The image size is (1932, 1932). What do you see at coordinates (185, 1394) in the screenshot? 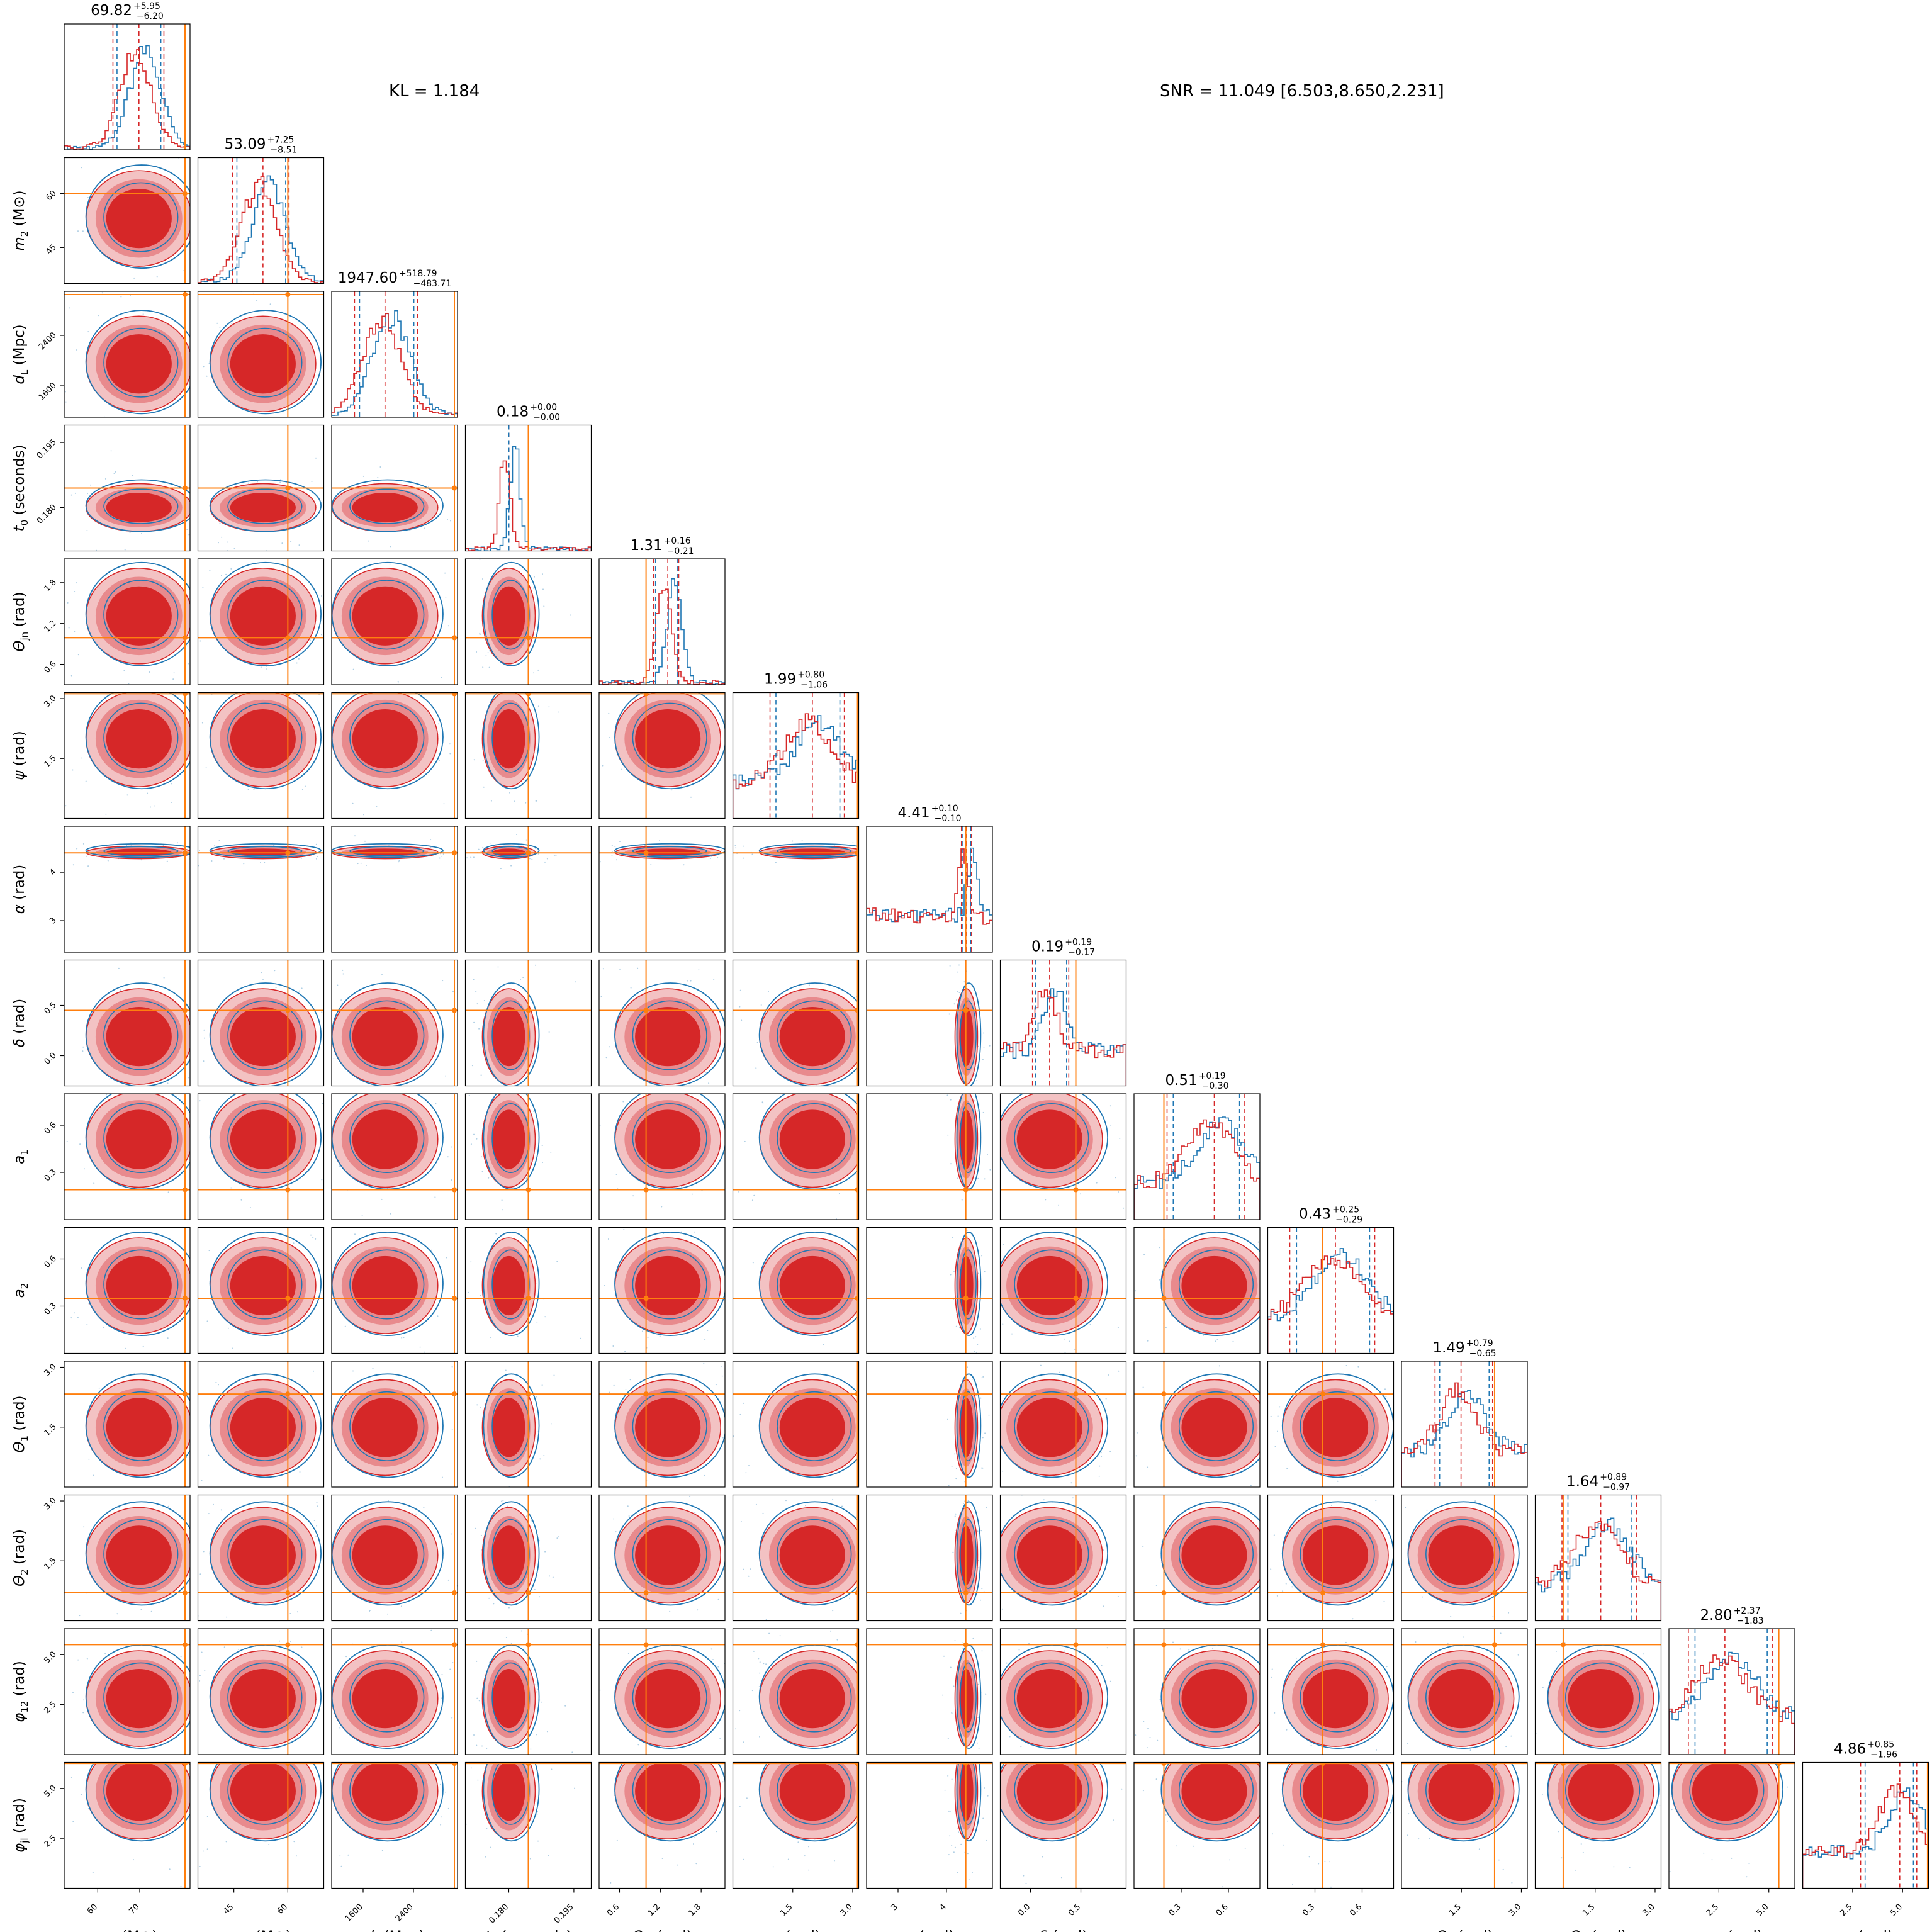
I see `truth-point` at bounding box center [185, 1394].